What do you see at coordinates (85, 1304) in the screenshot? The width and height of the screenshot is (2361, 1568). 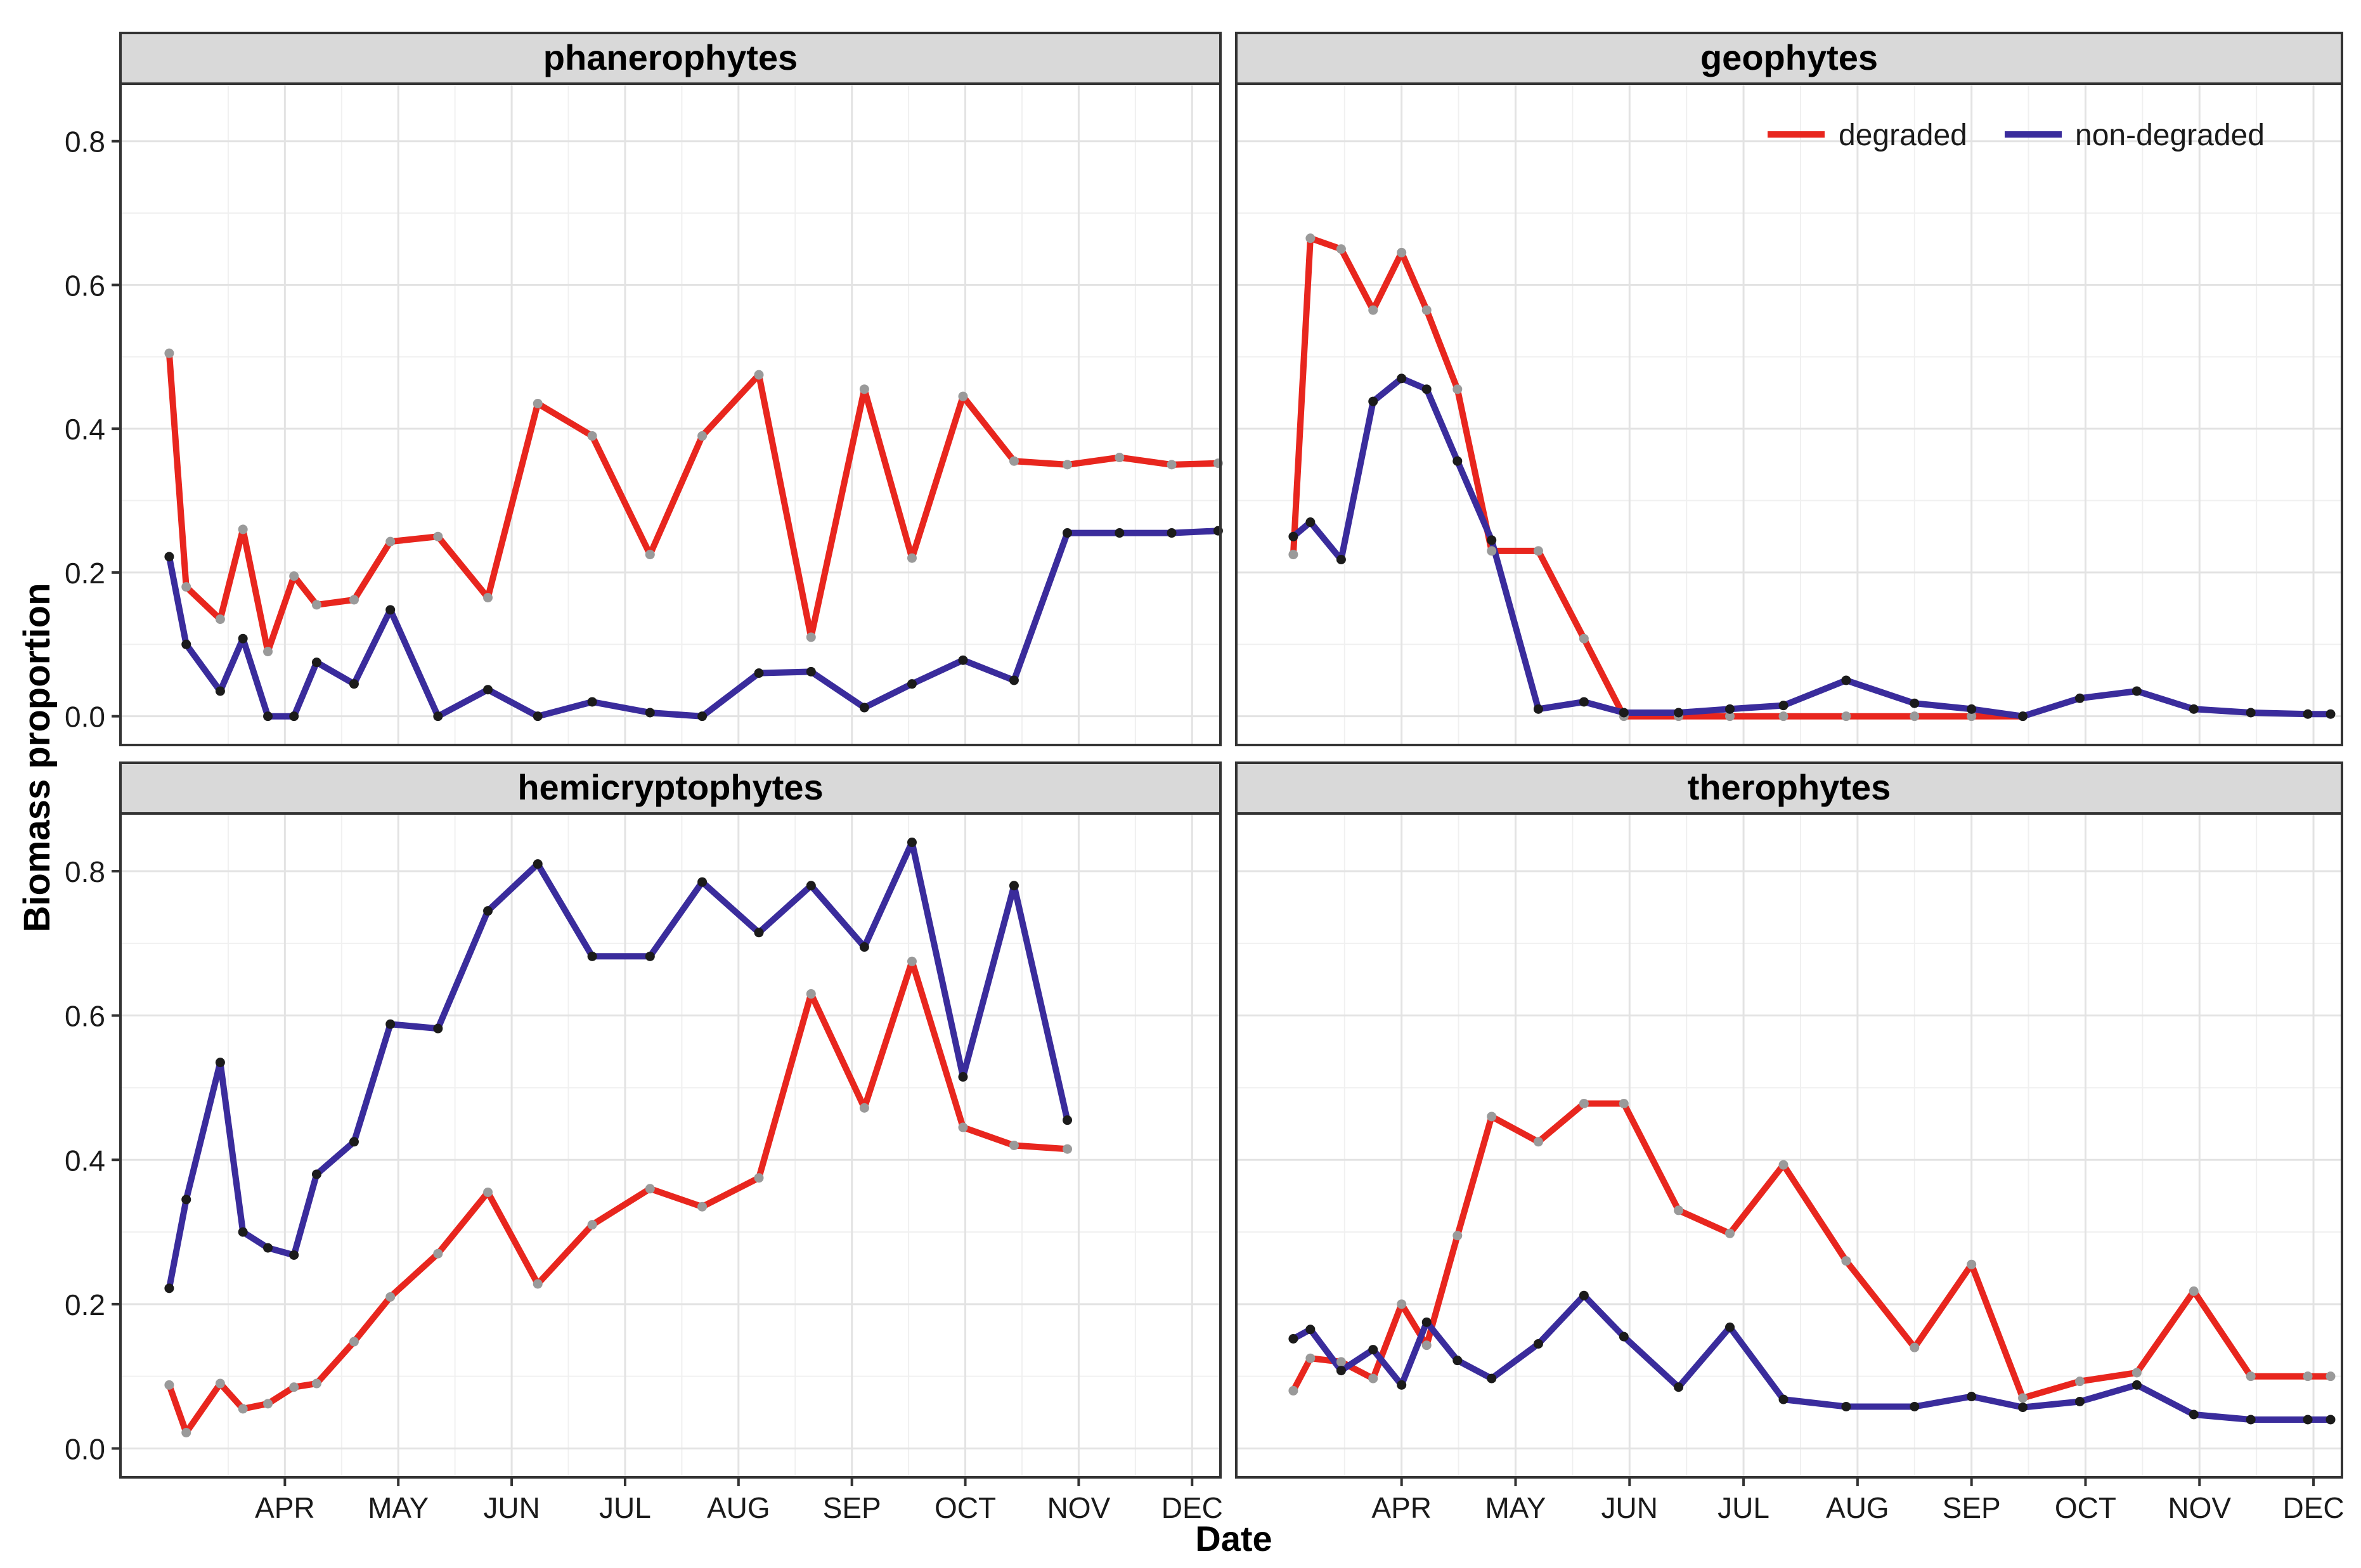 I see `y-tick-label: 0.2` at bounding box center [85, 1304].